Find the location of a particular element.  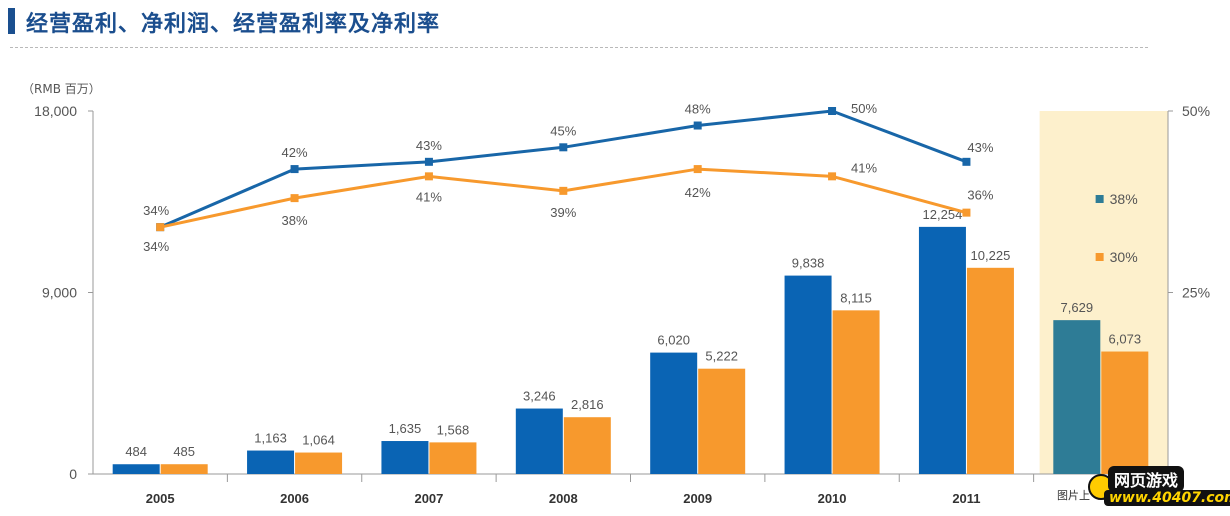

y-axis-unit-label: （RMB 百万） is located at coordinates (61, 89).